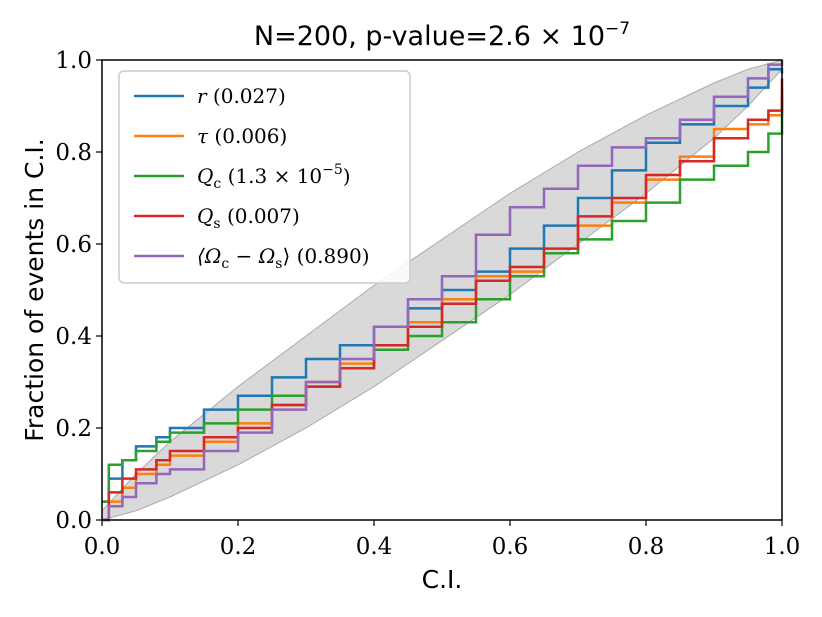  I want to click on chart-title: N=200, p-value=2.6 × 10−7, so click(442, 35).